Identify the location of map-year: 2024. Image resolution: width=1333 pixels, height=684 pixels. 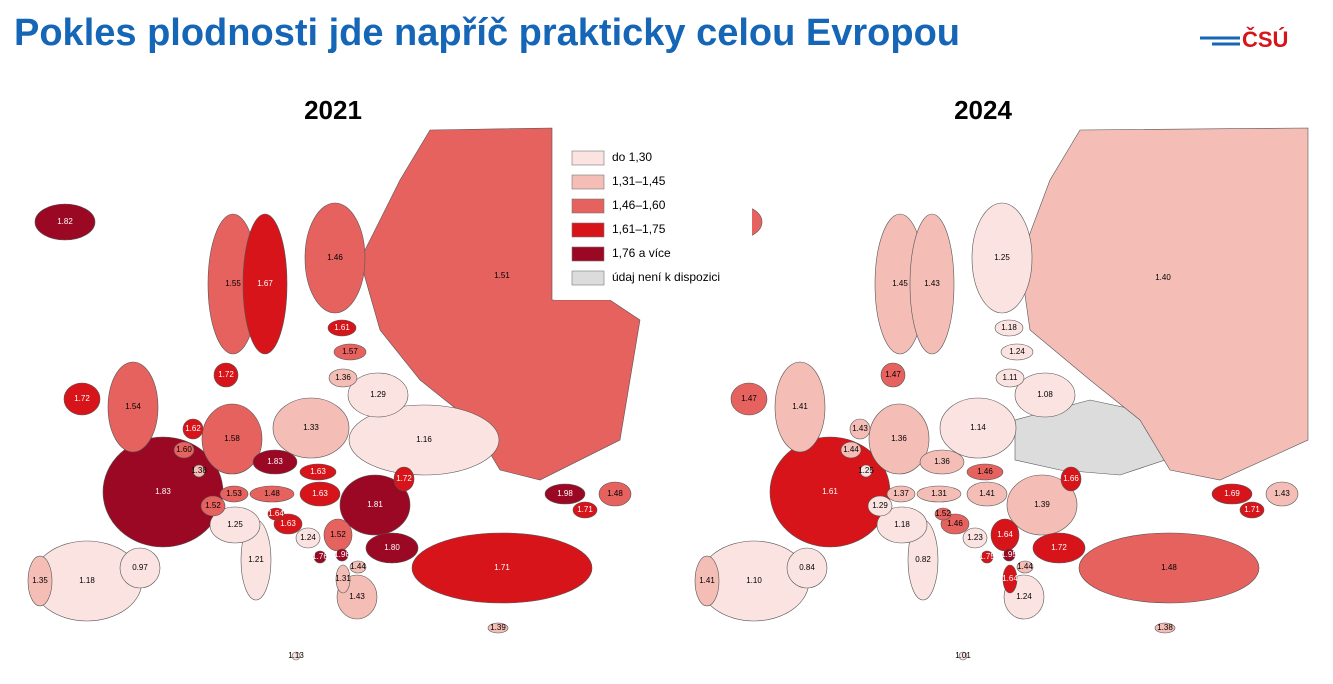
(983, 110).